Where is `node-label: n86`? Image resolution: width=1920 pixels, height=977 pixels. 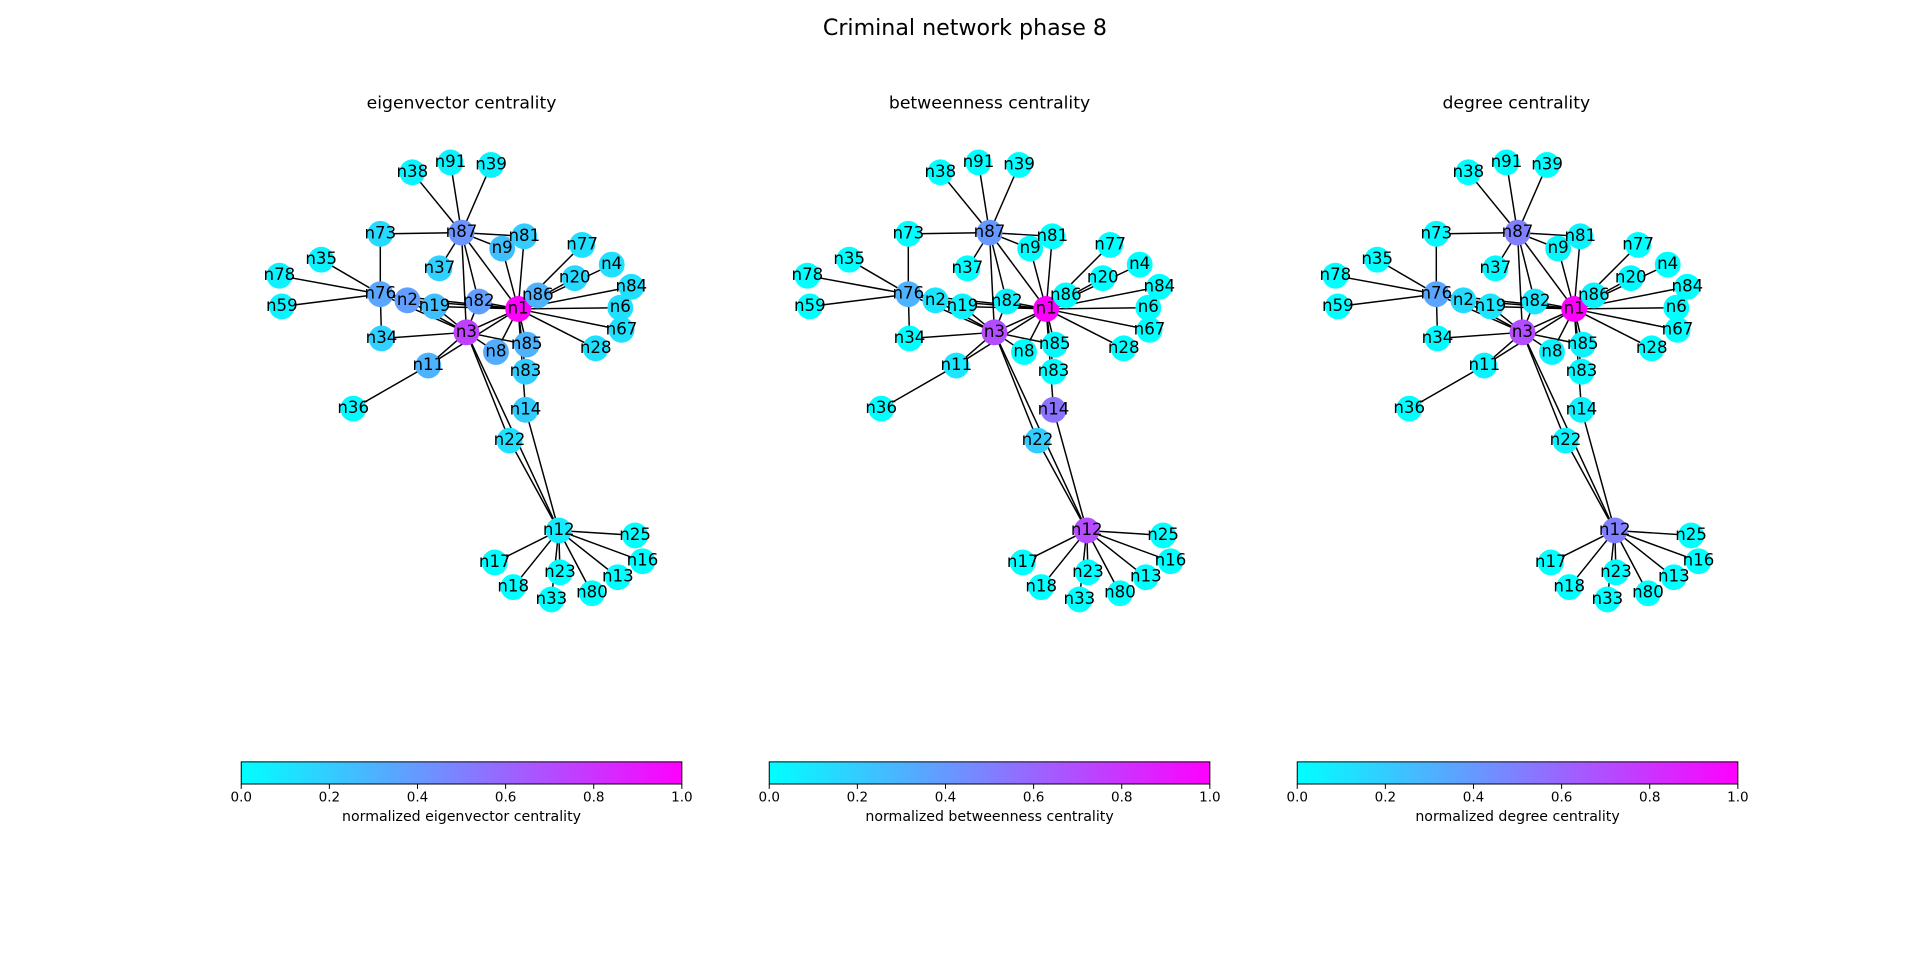 node-label: n86 is located at coordinates (538, 294).